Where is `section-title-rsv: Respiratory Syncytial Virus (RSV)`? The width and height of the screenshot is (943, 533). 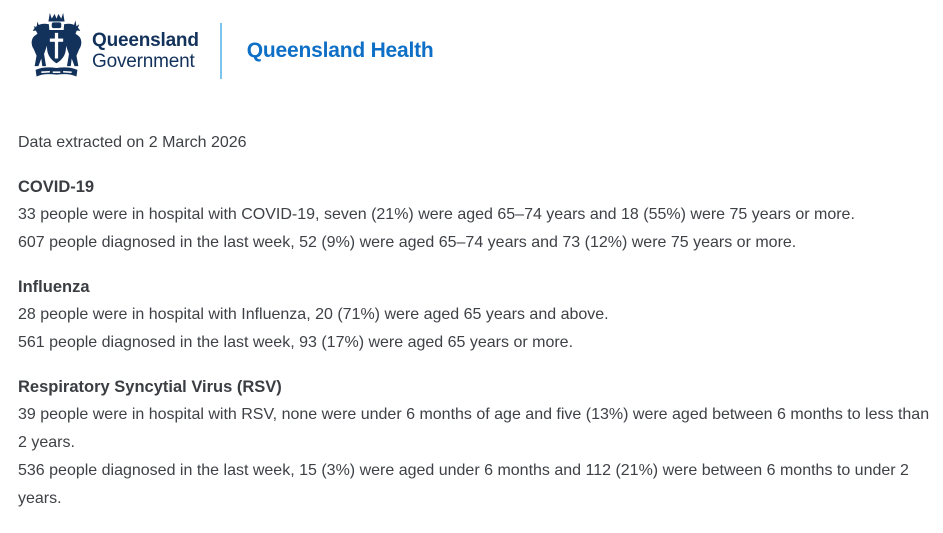
section-title-rsv: Respiratory Syncytial Virus (RSV) is located at coordinates (150, 387).